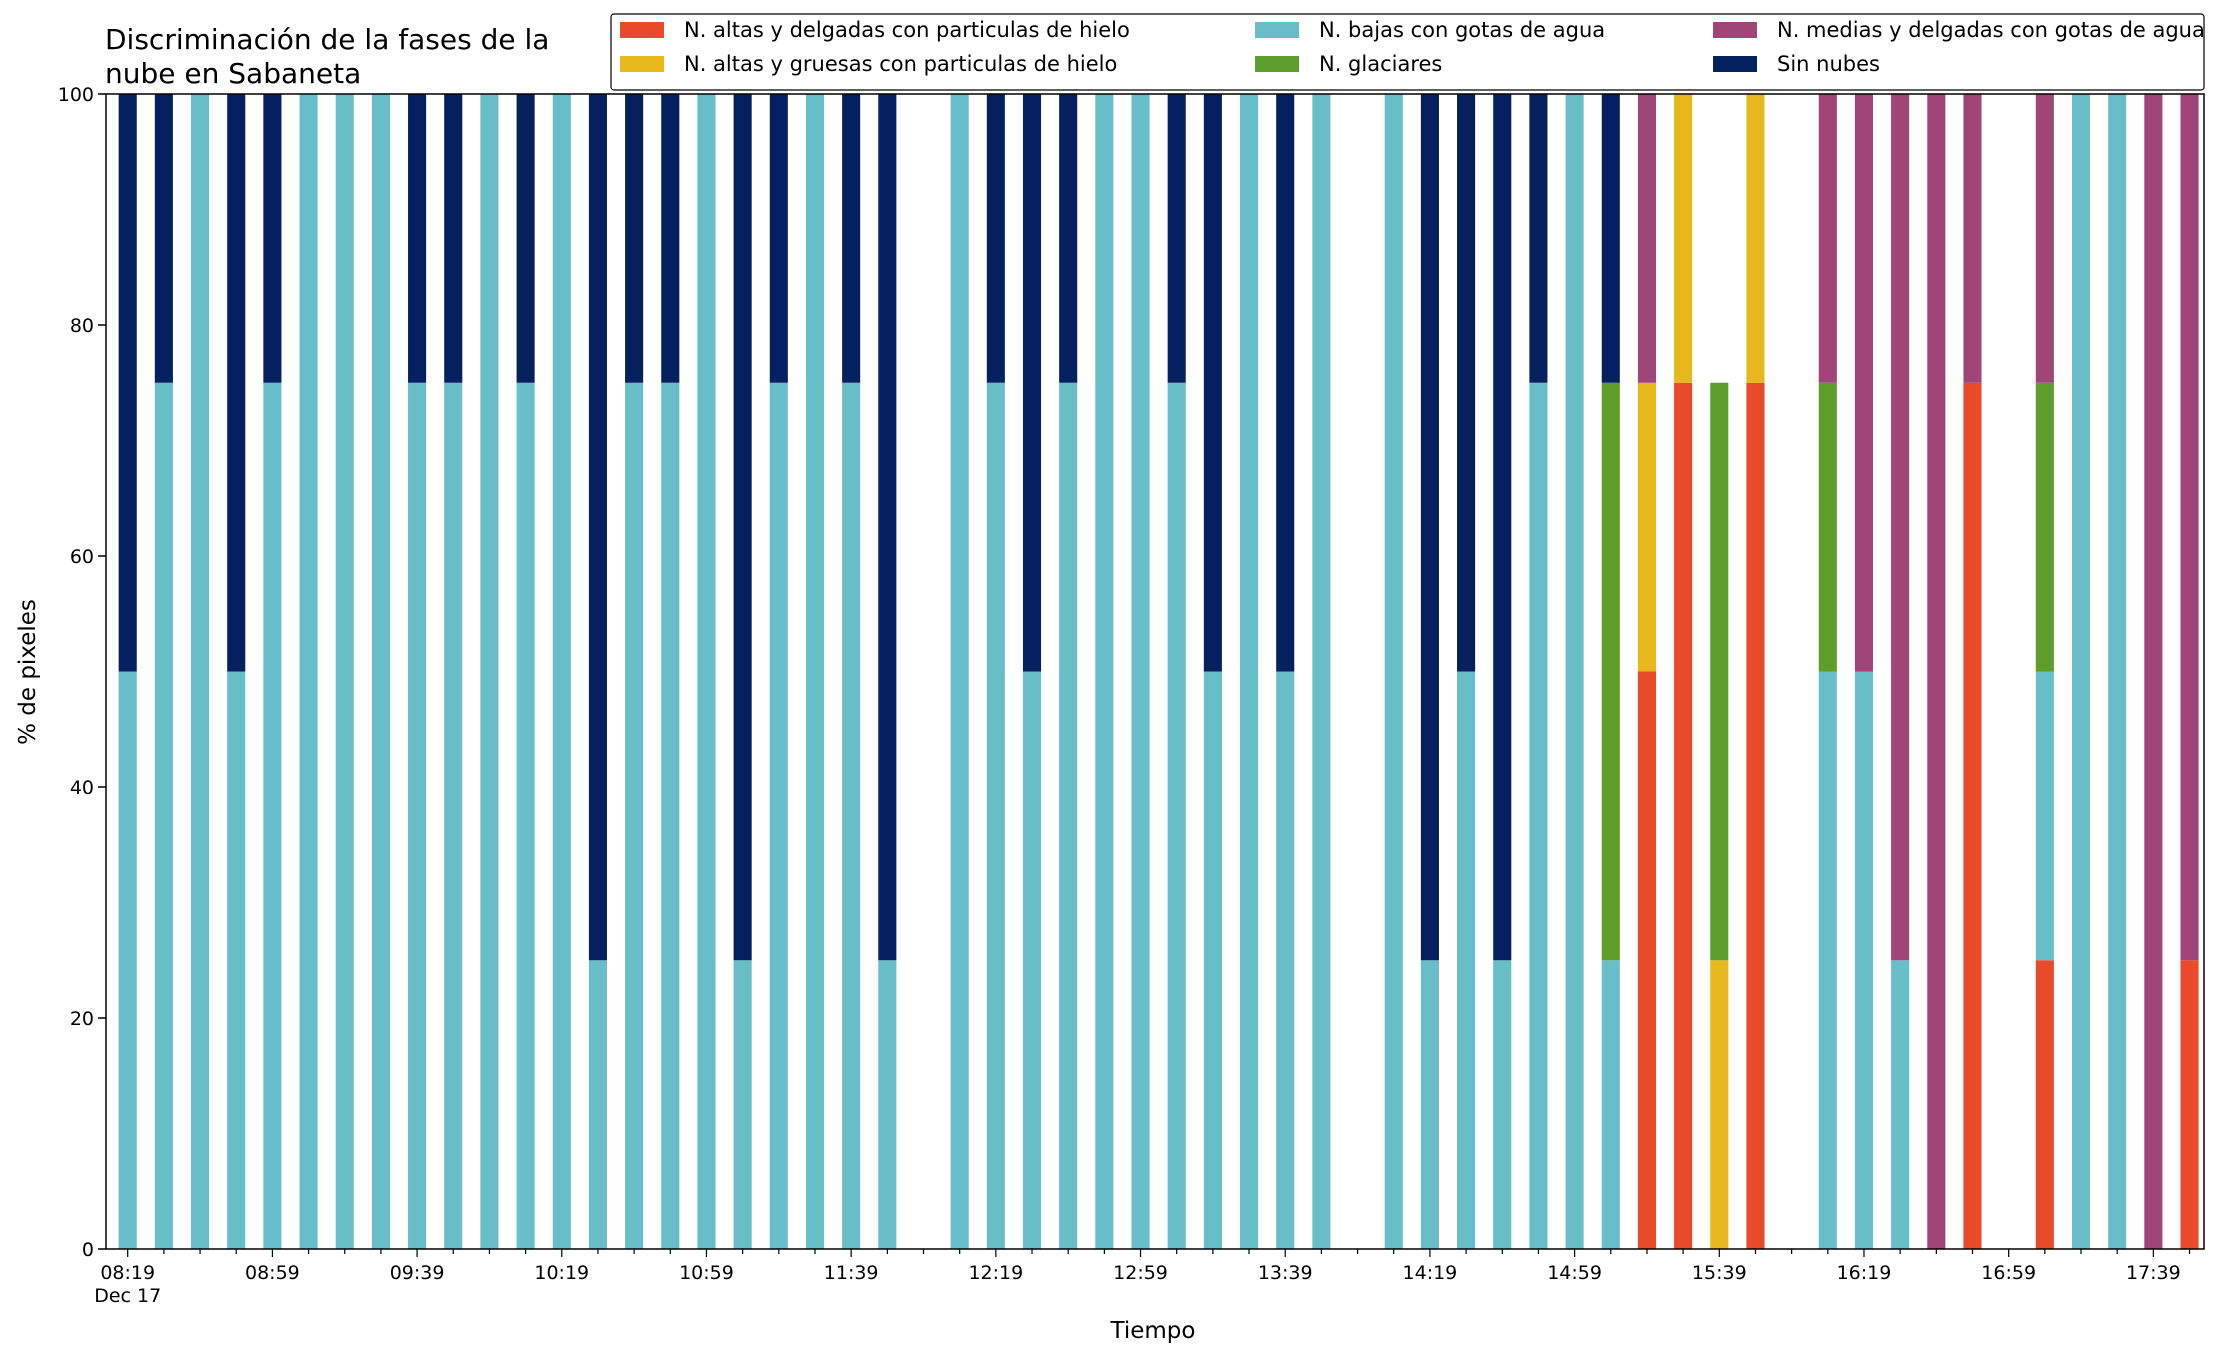 The width and height of the screenshot is (2216, 1355). What do you see at coordinates (1462, 30) in the screenshot?
I see `legend-label: N. bajas con gotas de agua` at bounding box center [1462, 30].